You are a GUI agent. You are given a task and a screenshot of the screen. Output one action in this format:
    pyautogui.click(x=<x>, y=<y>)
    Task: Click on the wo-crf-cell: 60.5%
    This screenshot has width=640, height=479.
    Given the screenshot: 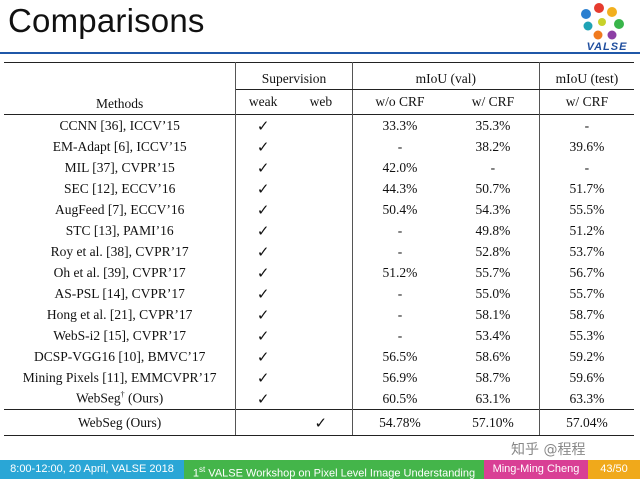 What is the action you would take?
    pyautogui.click(x=400, y=398)
    